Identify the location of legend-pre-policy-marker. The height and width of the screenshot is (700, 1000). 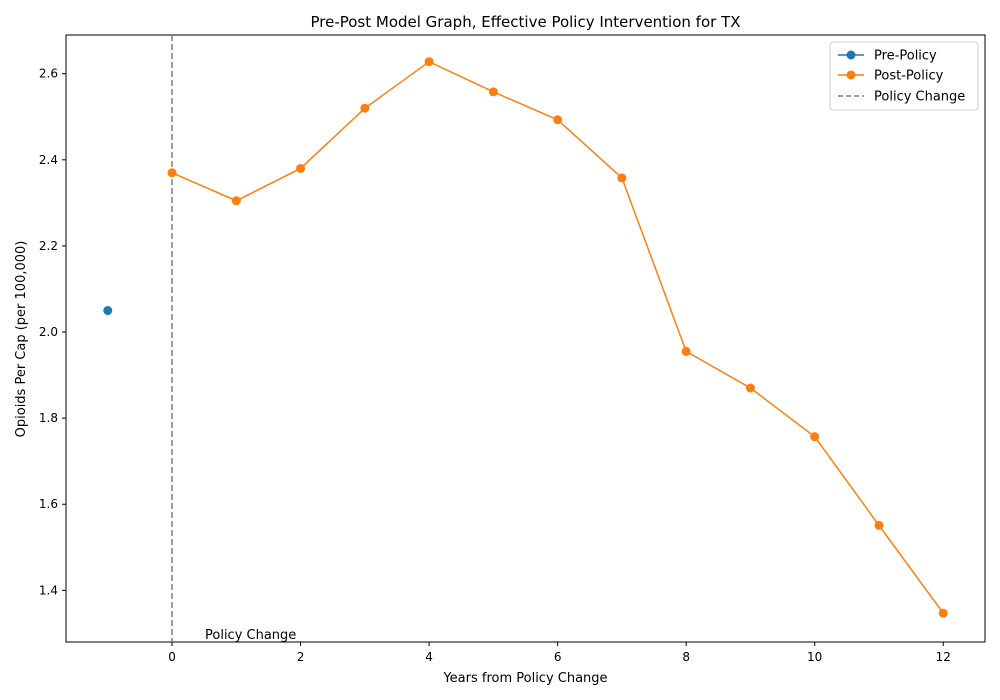
(851, 55).